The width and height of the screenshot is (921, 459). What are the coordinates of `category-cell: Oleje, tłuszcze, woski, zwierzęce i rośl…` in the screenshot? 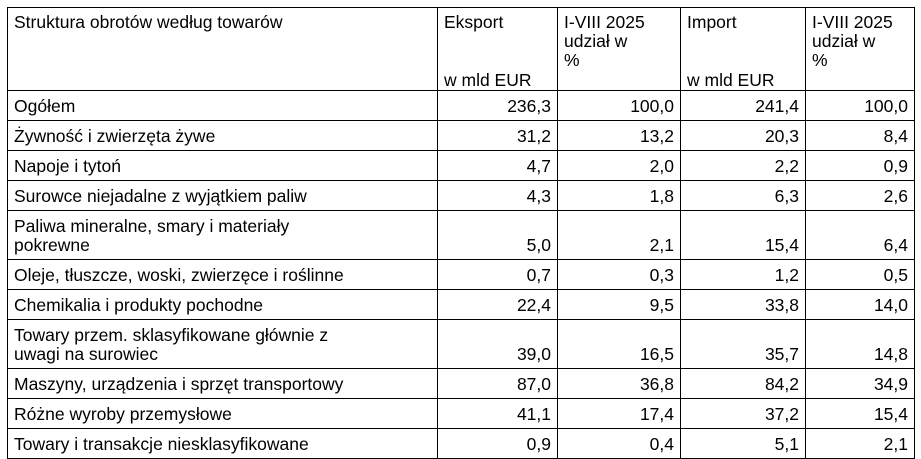 It's located at (222, 274).